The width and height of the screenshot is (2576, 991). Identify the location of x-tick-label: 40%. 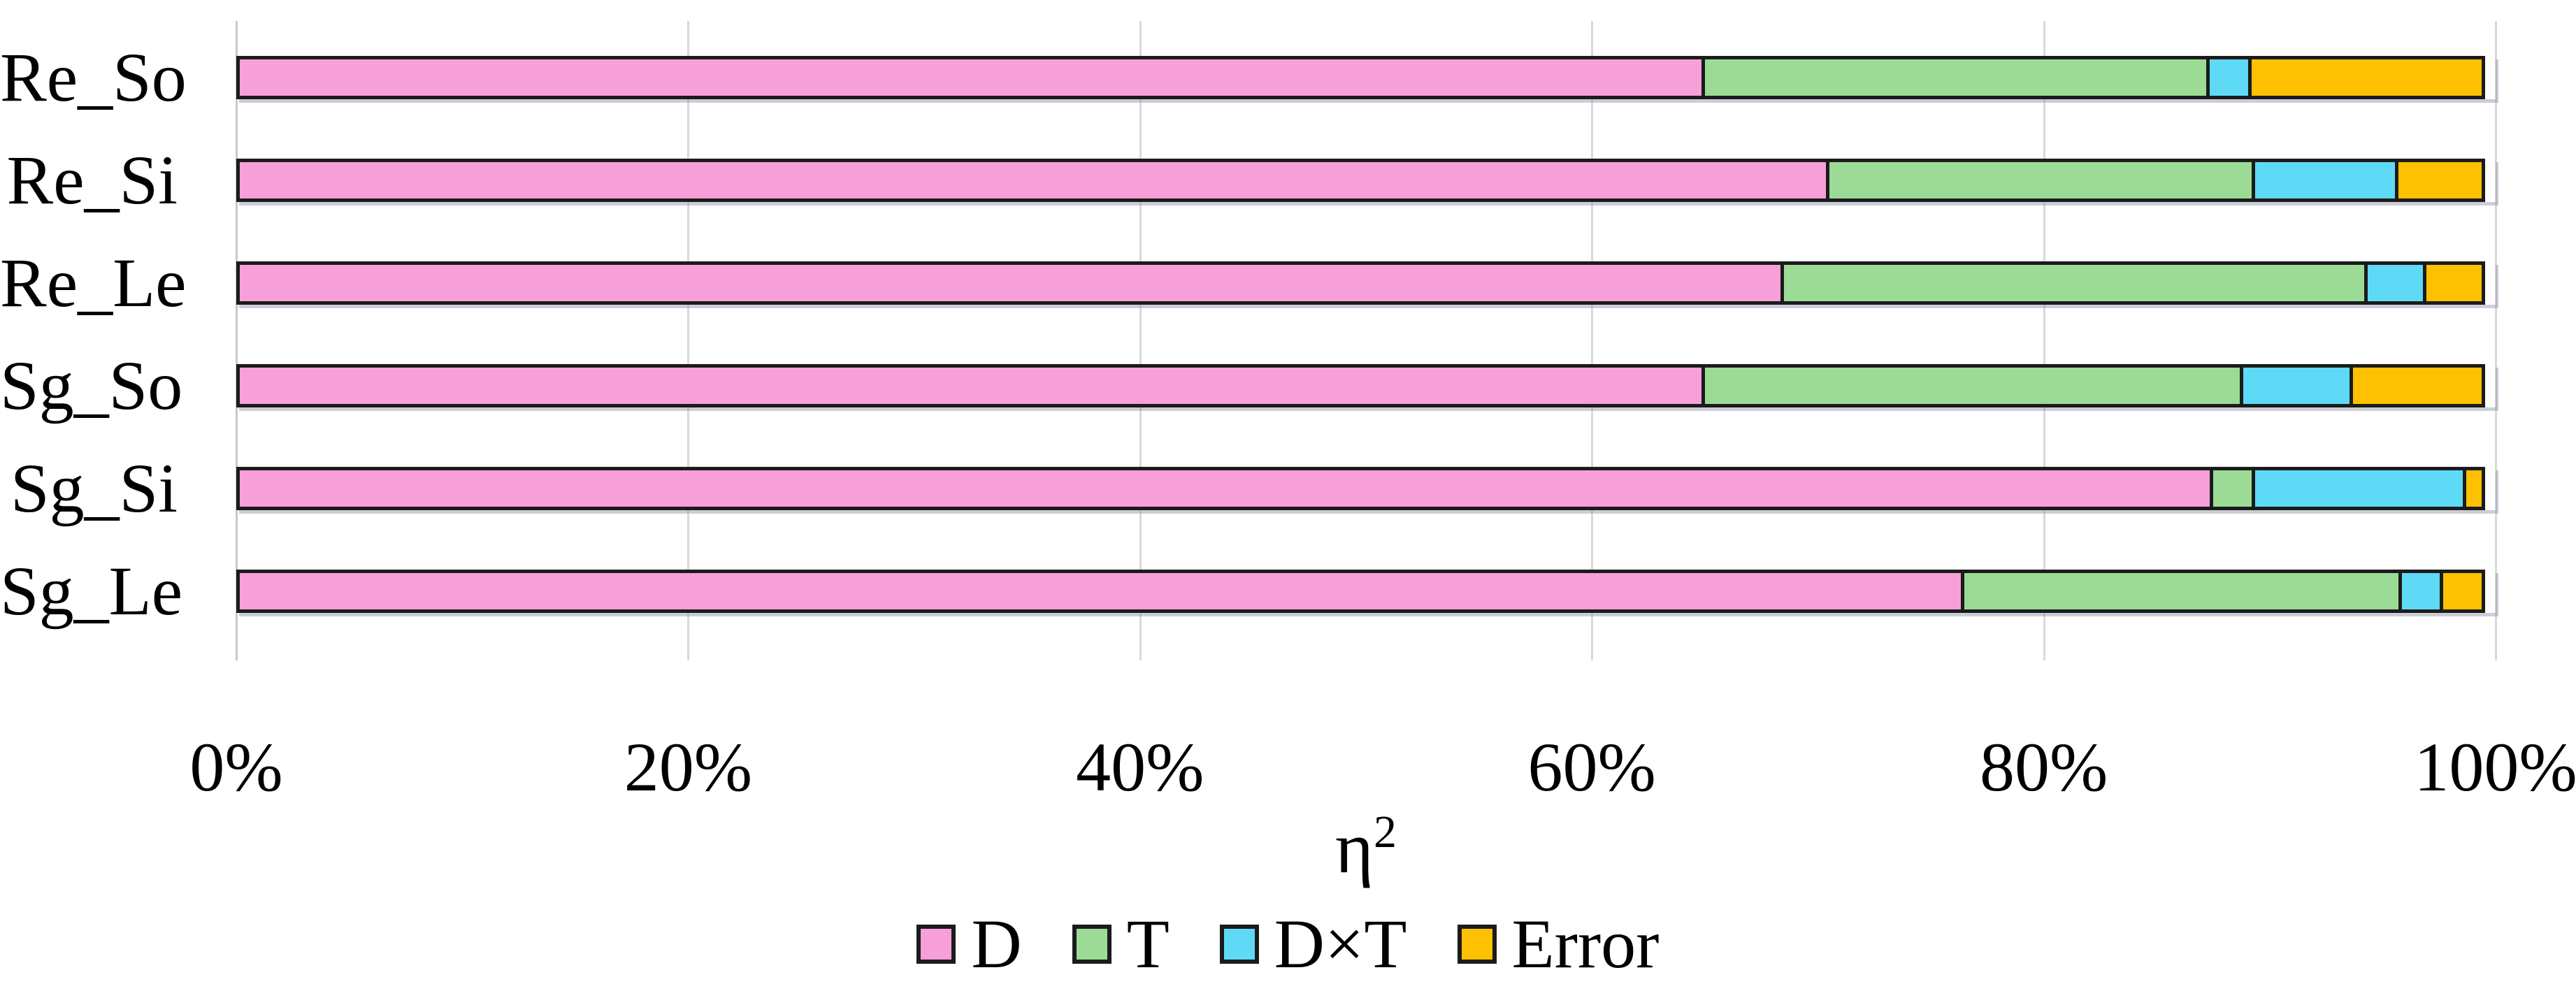
(1140, 767).